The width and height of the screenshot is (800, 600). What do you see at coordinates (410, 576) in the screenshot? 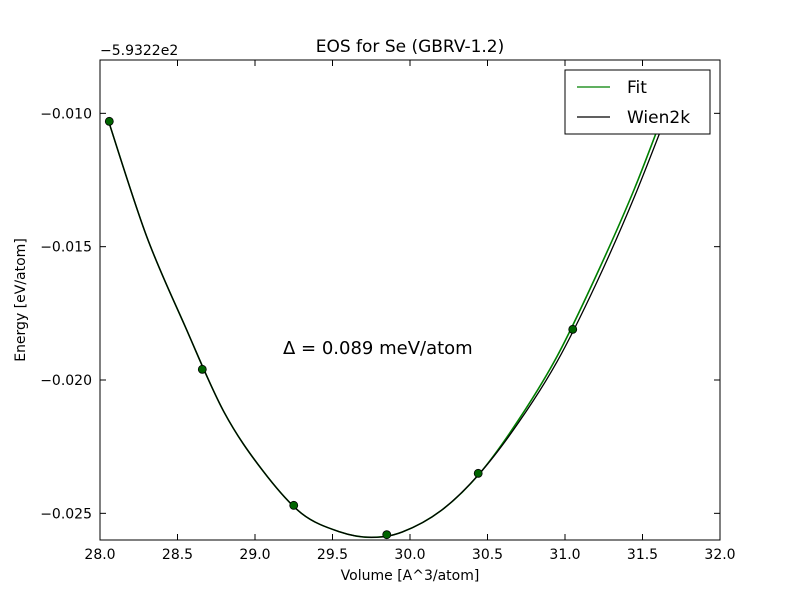
I see `x-axis-label: Volume [A^3/atom]` at bounding box center [410, 576].